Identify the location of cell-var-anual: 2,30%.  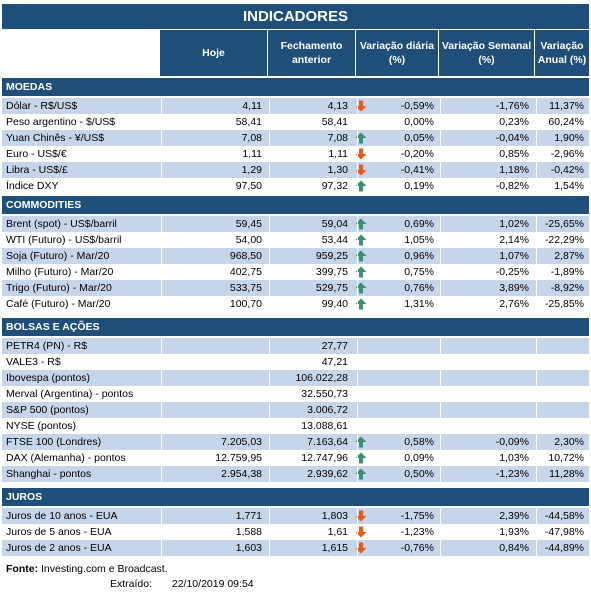
(569, 442).